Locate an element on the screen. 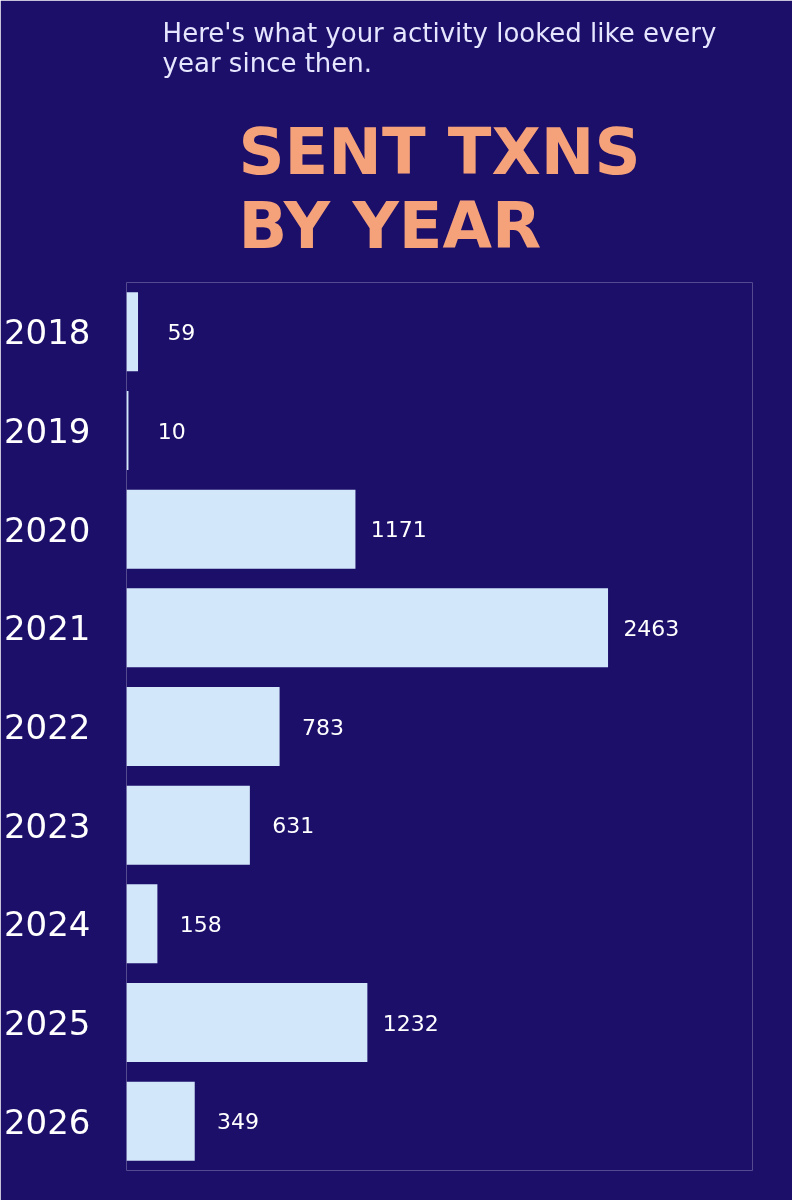  data-label: 783 is located at coordinates (322, 727).